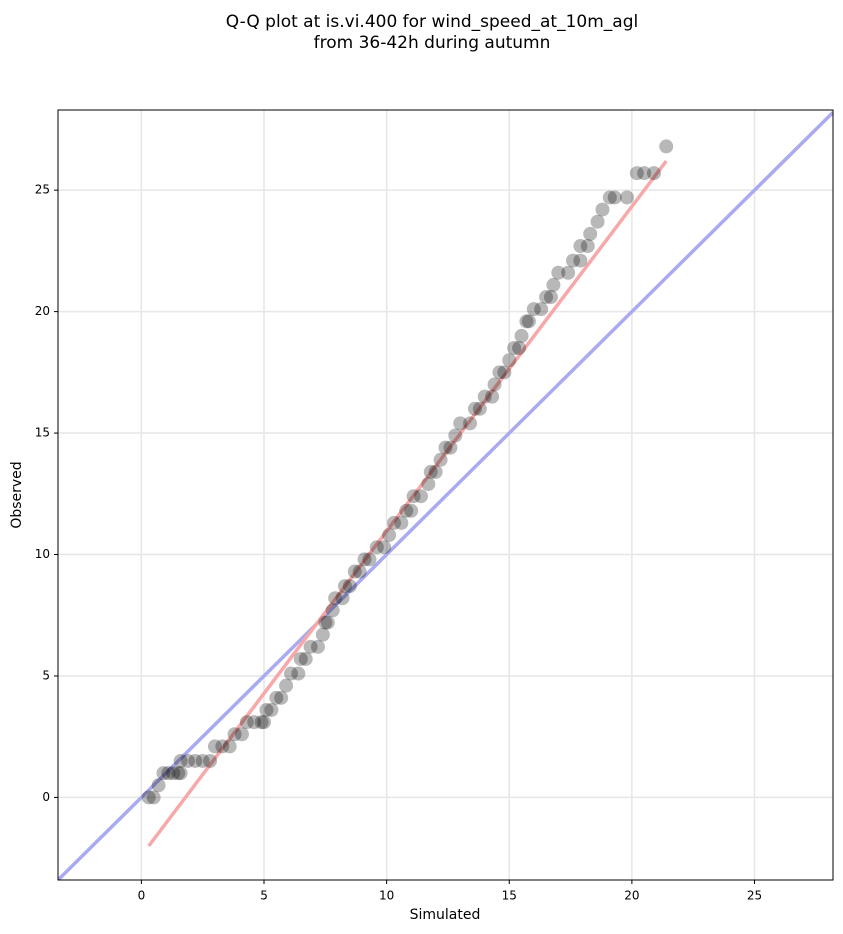 The height and width of the screenshot is (934, 843). What do you see at coordinates (631, 896) in the screenshot?
I see `x-tick-label: 20` at bounding box center [631, 896].